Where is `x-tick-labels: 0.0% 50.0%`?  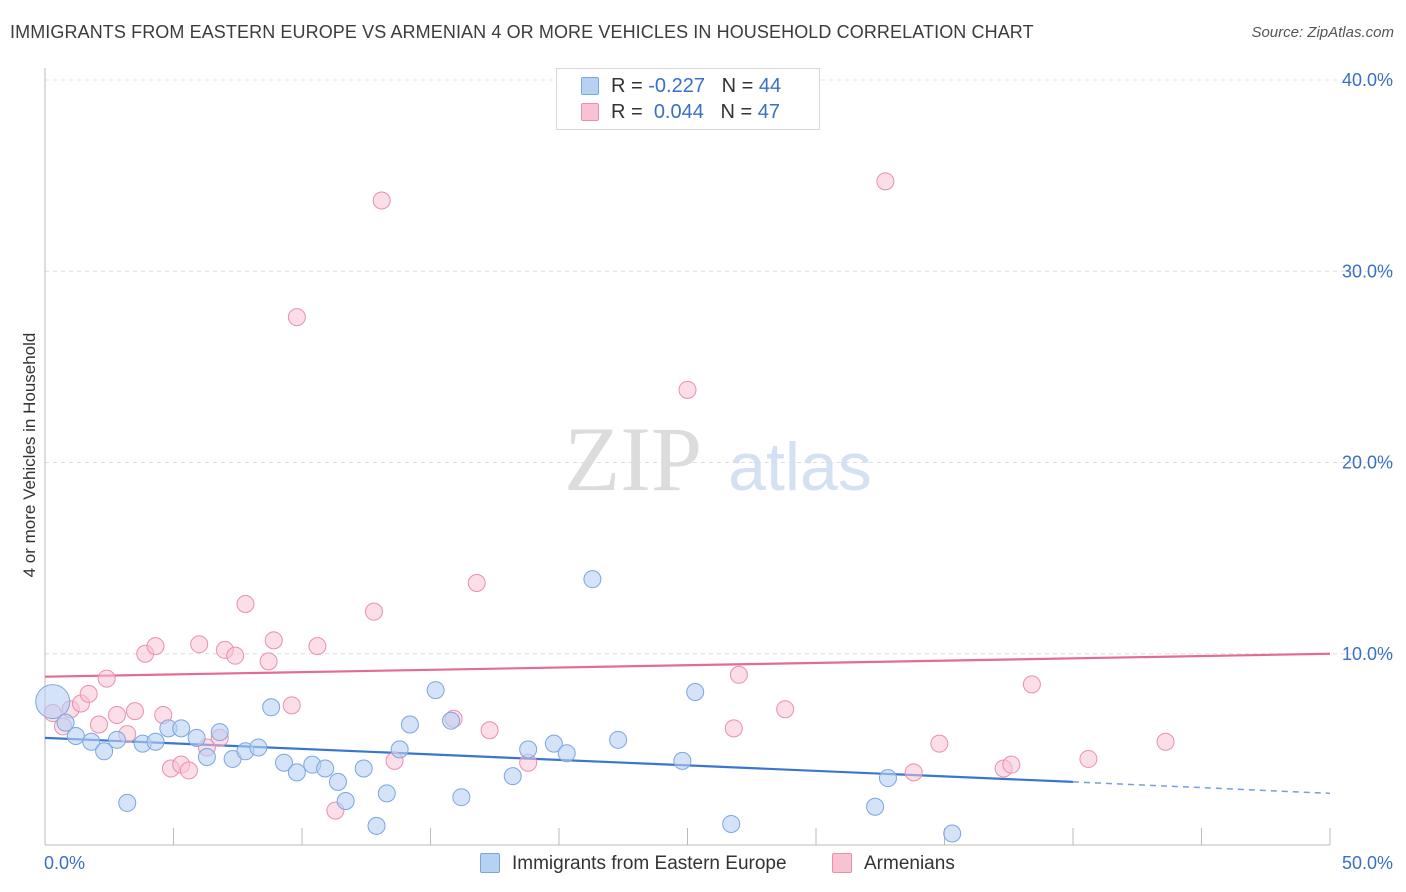
x-tick-labels: 0.0% 50.0% is located at coordinates (718, 863).